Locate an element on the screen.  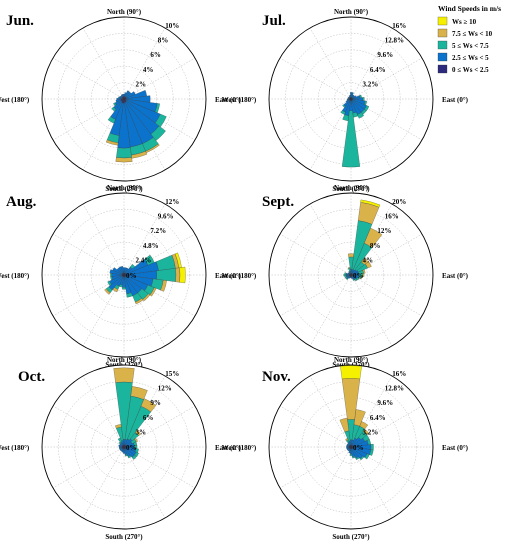
ring-label: 4% is located at coordinates (148, 70).